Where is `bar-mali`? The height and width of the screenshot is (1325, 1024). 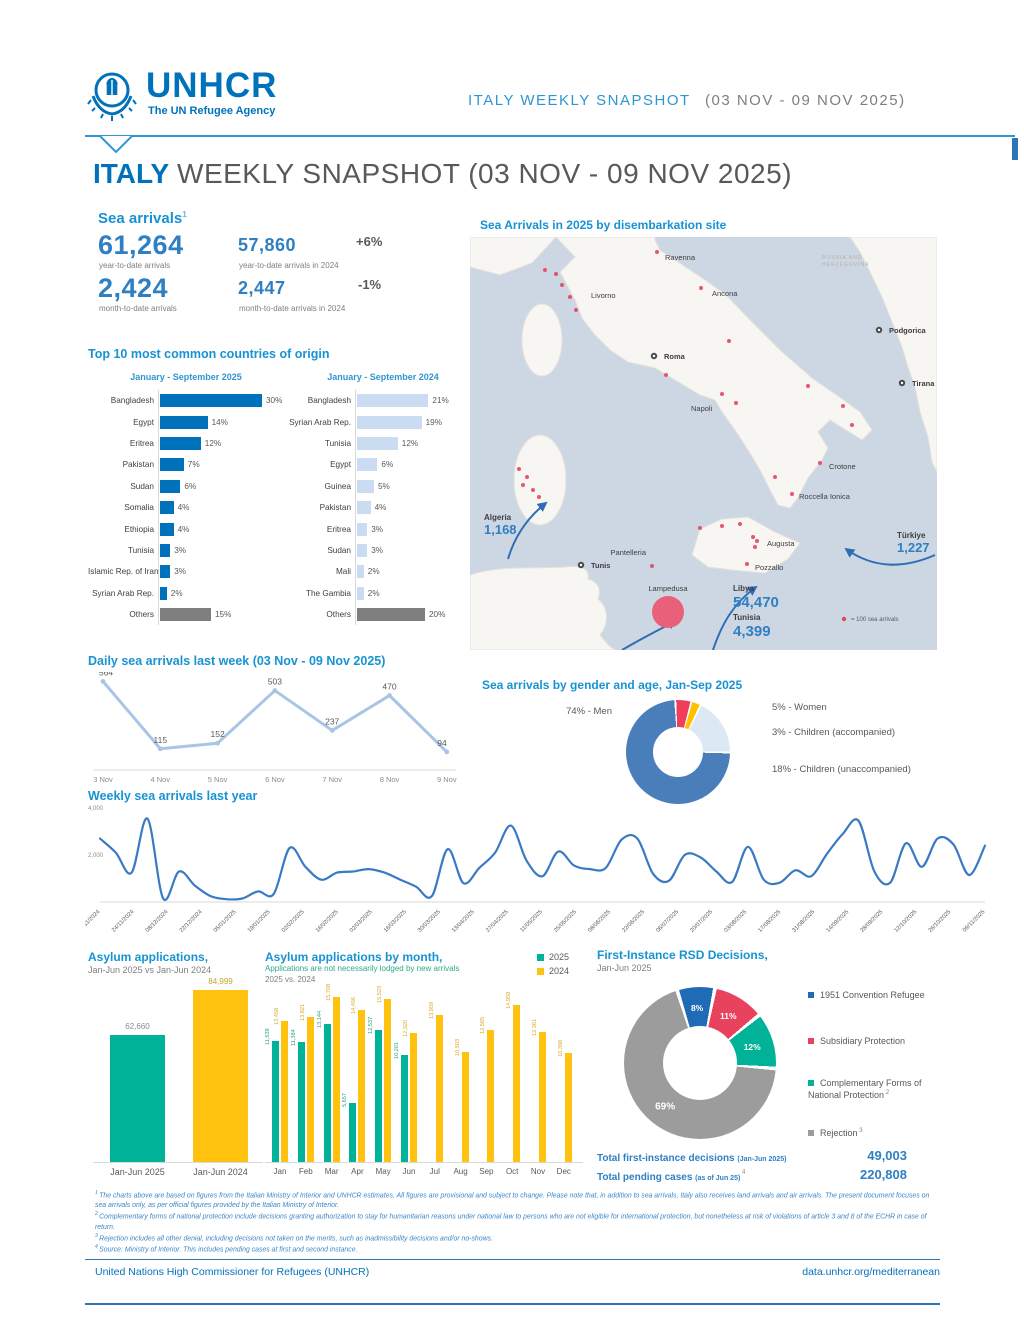 bar-mali is located at coordinates (360, 572).